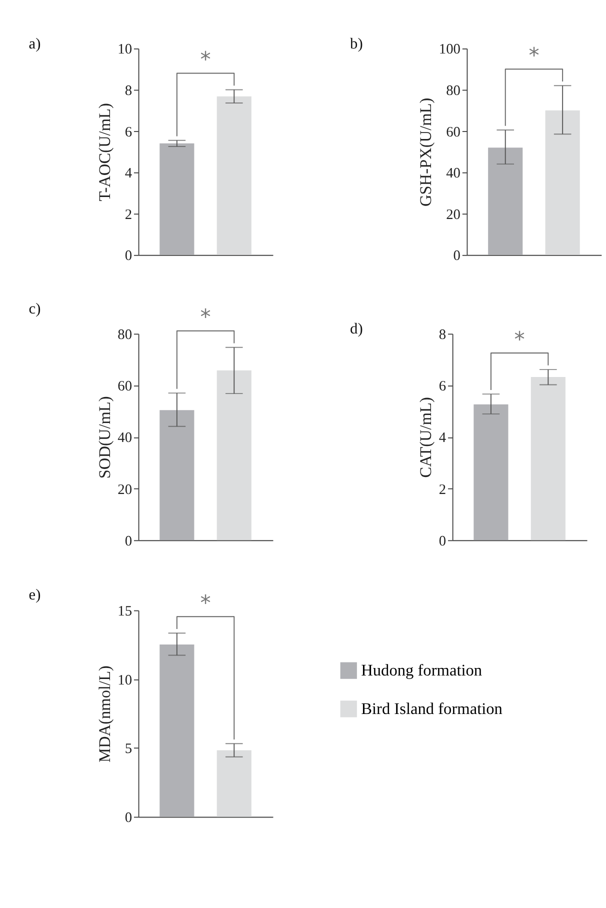 This screenshot has height=908, width=606. I want to click on y-tick-label: 15, so click(125, 612).